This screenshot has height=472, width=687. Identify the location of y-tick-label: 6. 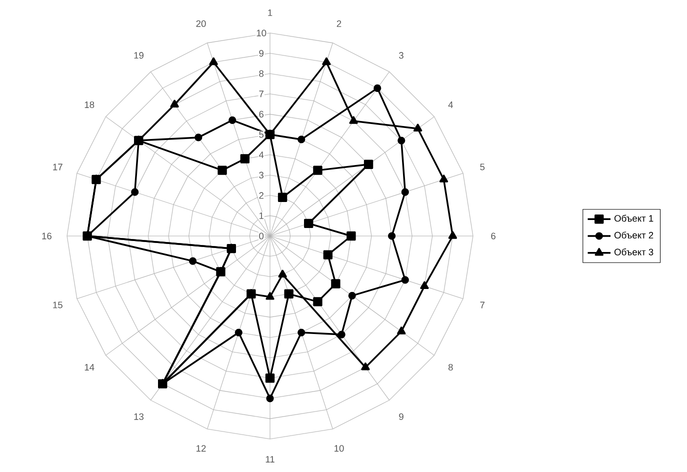
(261, 114).